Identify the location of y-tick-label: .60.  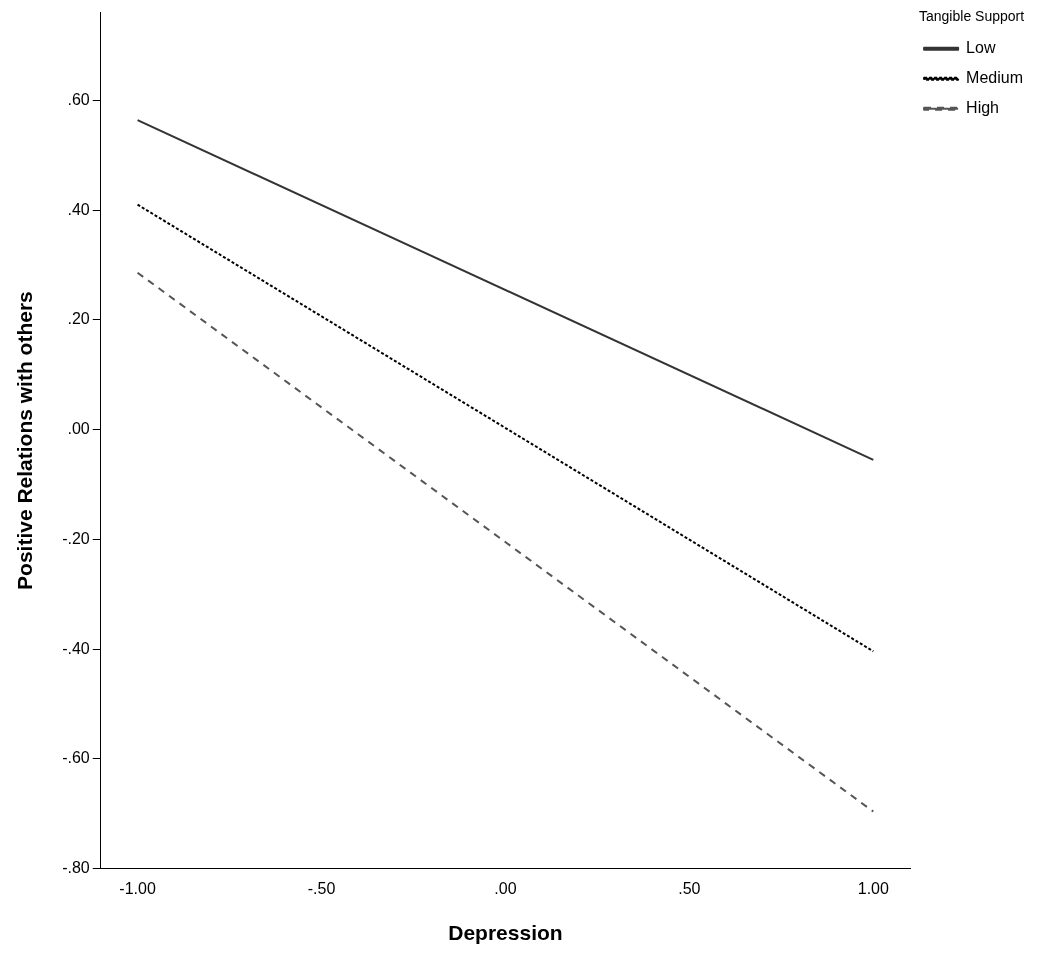
(78, 99).